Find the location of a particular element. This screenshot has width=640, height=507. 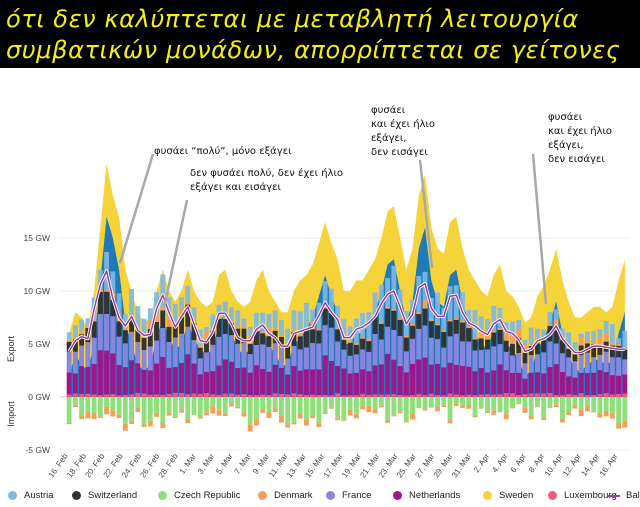

legend-swatch is located at coordinates (552, 495).